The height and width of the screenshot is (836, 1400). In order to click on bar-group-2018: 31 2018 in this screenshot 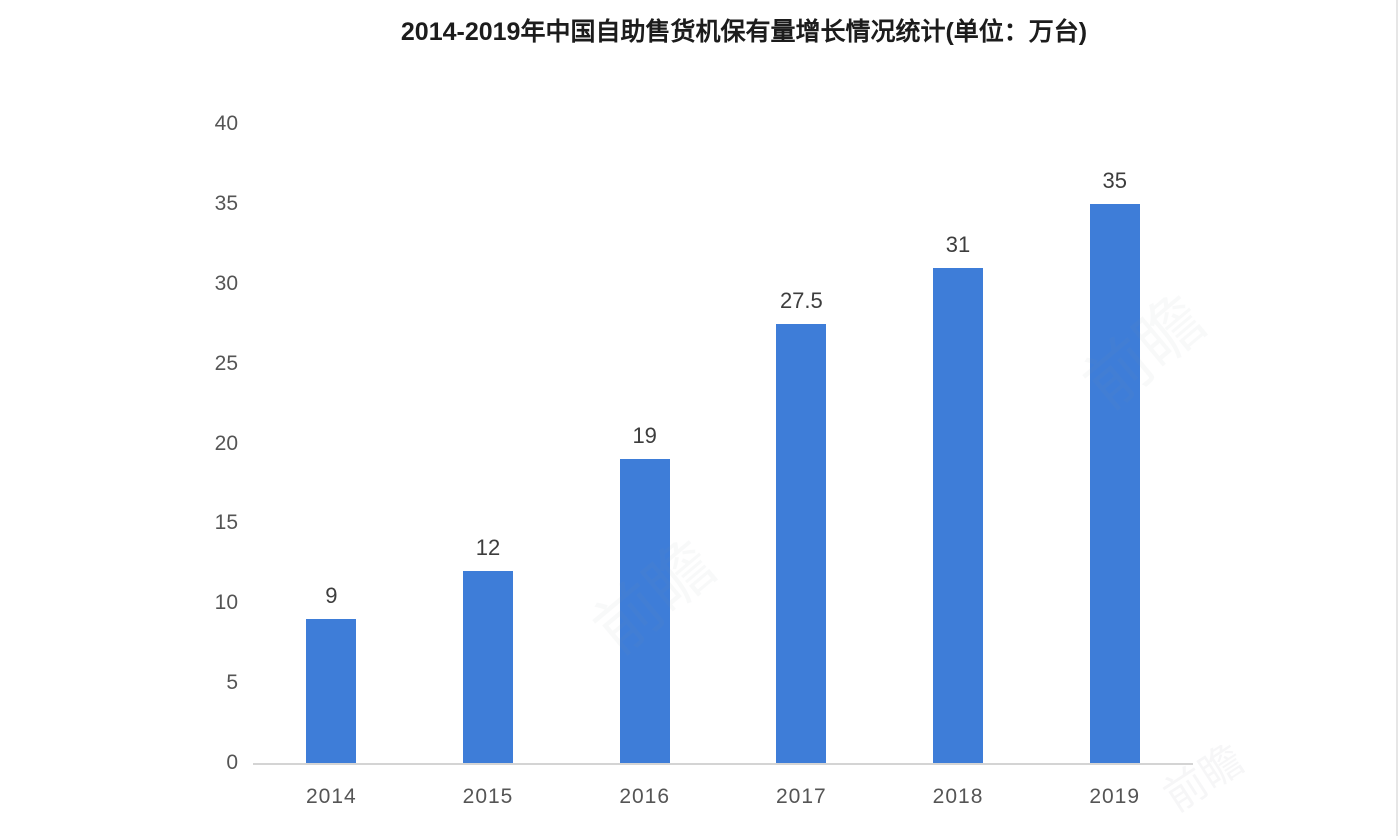, I will do `click(958, 466)`.